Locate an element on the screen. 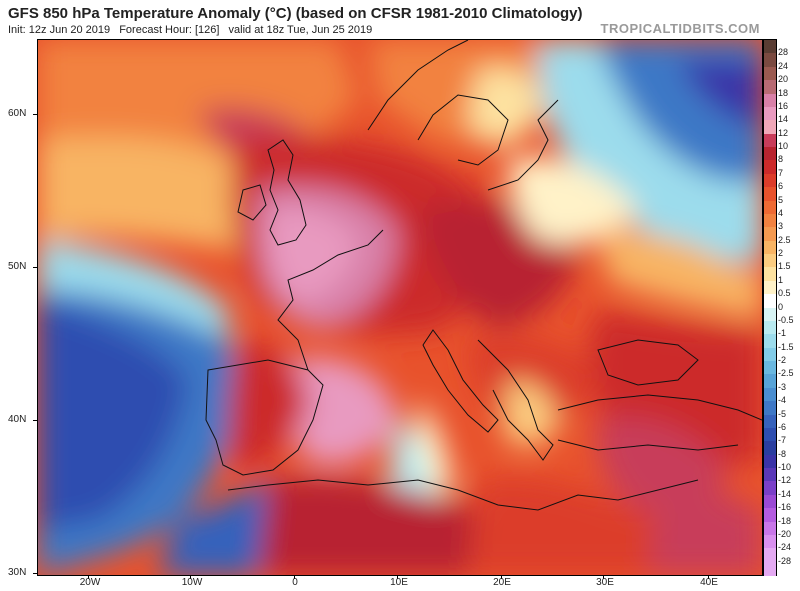 The image size is (800, 591). color-scale-label: 5 is located at coordinates (781, 199).